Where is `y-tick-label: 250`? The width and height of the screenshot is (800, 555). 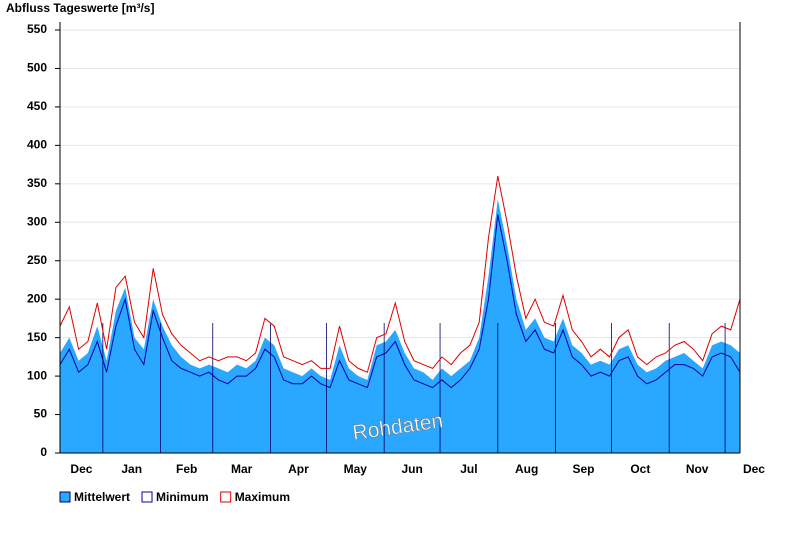 y-tick-label: 250 is located at coordinates (37, 260).